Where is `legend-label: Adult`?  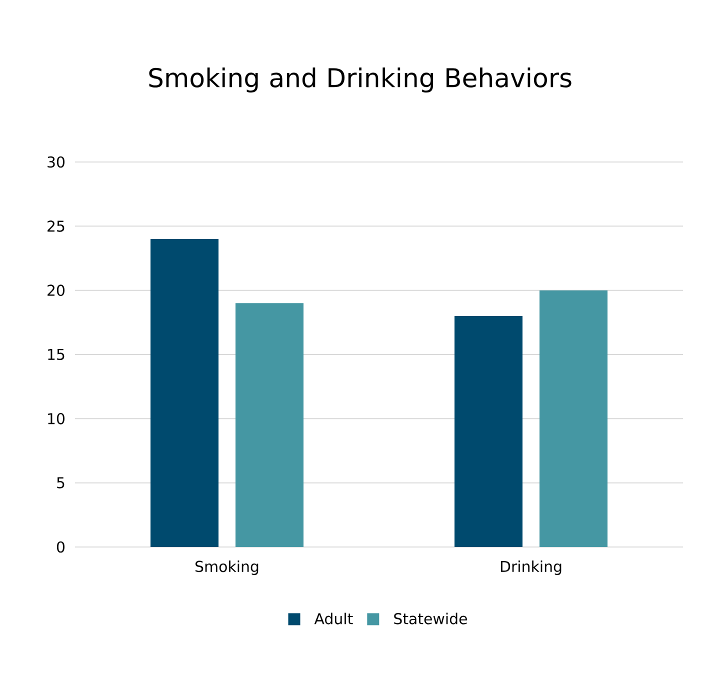 legend-label: Adult is located at coordinates (333, 618).